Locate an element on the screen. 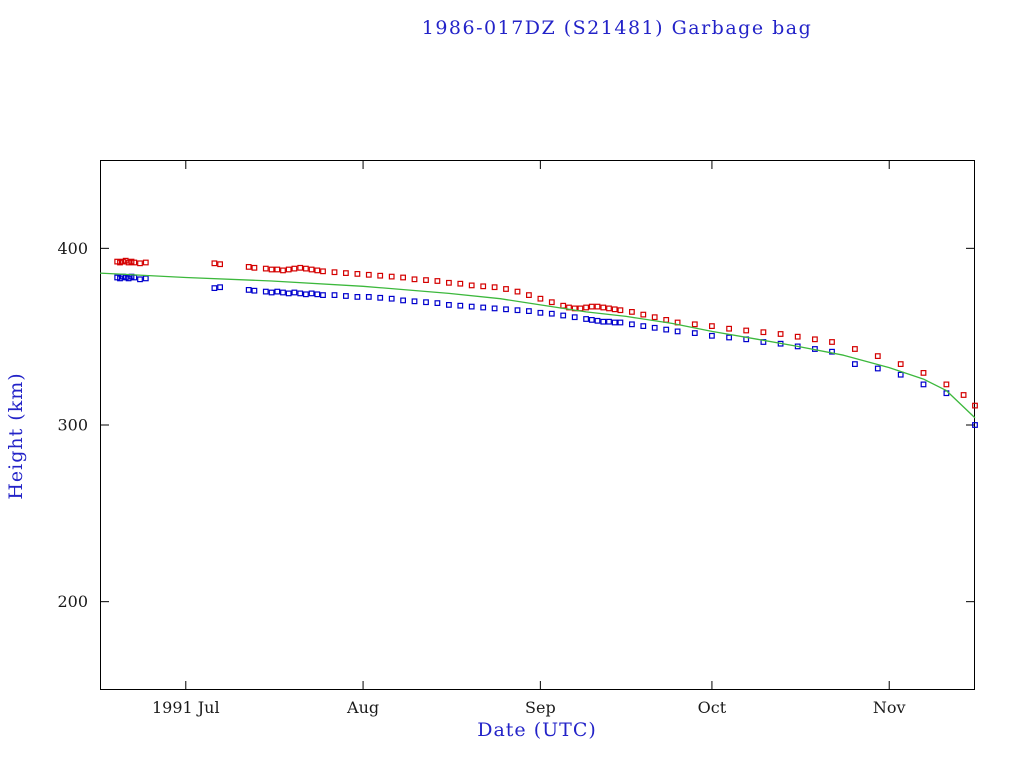 Image resolution: width=1024 pixels, height=768 pixels. x-tick-label: Aug is located at coordinates (362, 707).